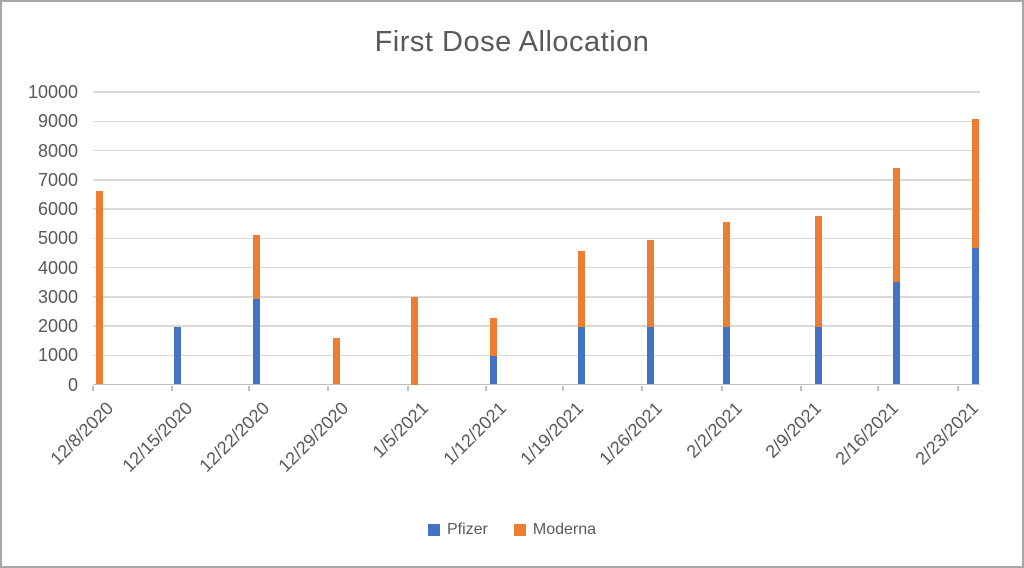 The height and width of the screenshot is (568, 1024). I want to click on x-axis-tick-label: 2/2/2021, so click(714, 429).